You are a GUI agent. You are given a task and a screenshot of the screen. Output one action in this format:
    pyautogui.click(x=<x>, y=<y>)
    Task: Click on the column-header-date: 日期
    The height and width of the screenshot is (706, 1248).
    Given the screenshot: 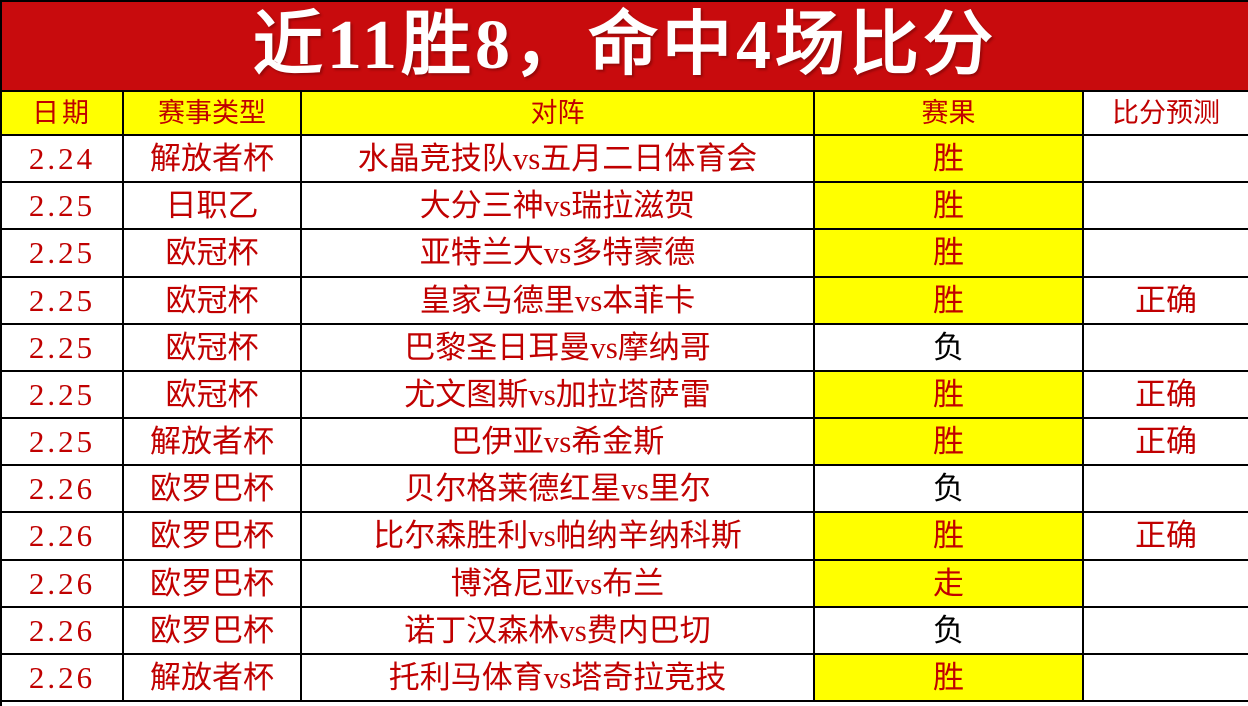 What is the action you would take?
    pyautogui.click(x=63, y=113)
    